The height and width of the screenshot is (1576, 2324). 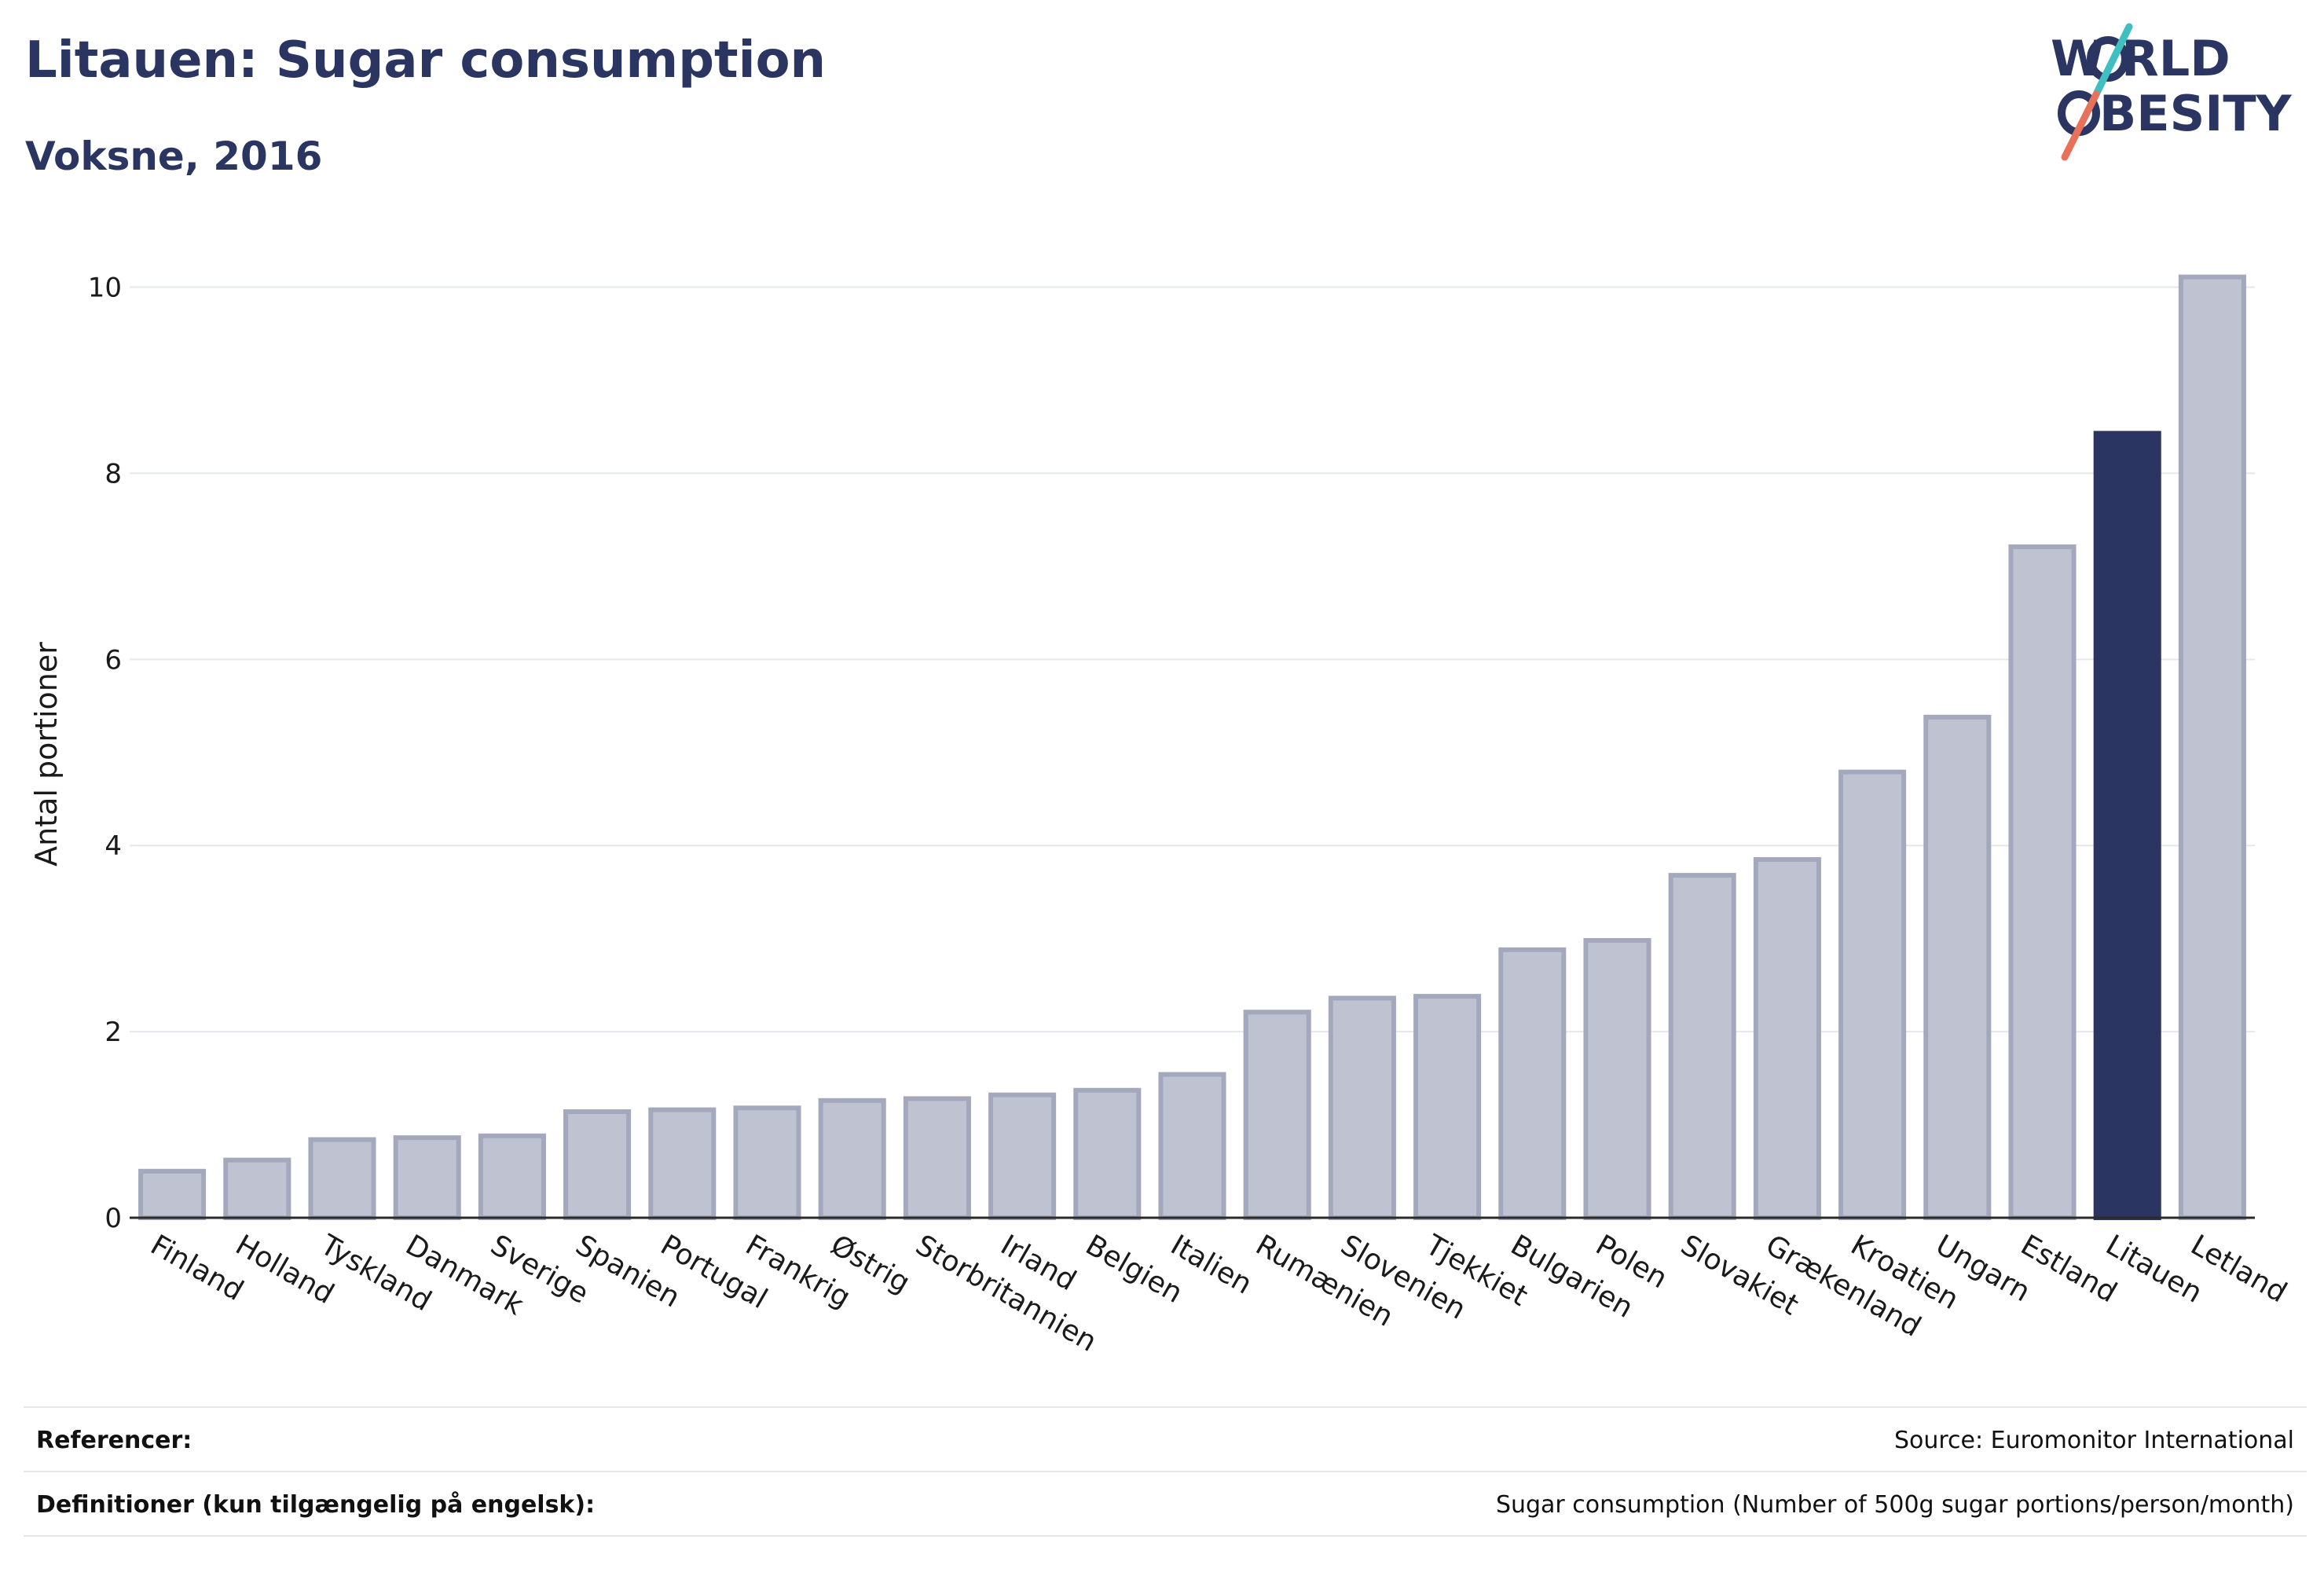 I want to click on bar-portugal, so click(x=682, y=1163).